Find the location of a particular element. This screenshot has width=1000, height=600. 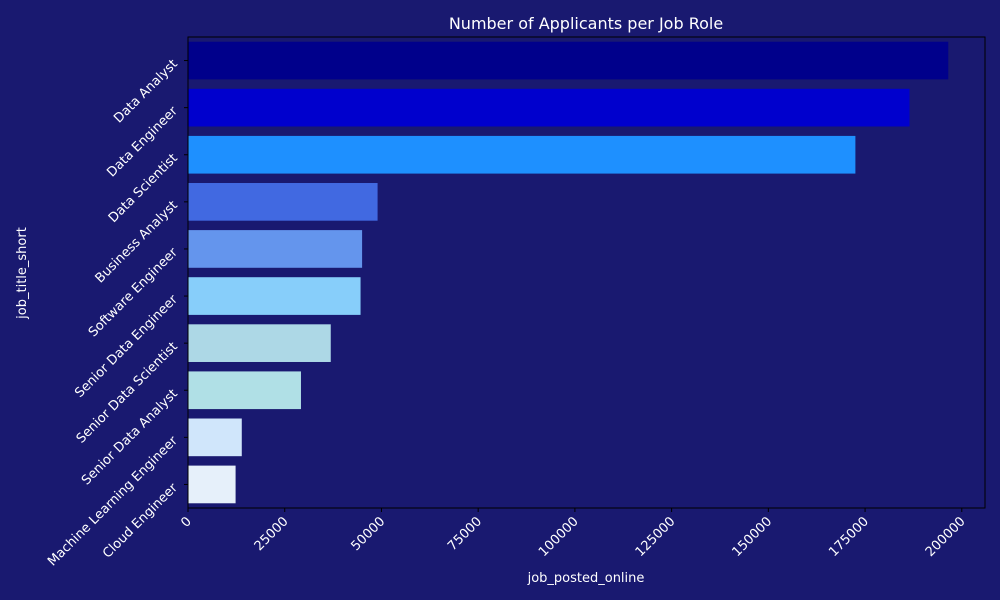

x-tick-label: 100000 is located at coordinates (559, 537).